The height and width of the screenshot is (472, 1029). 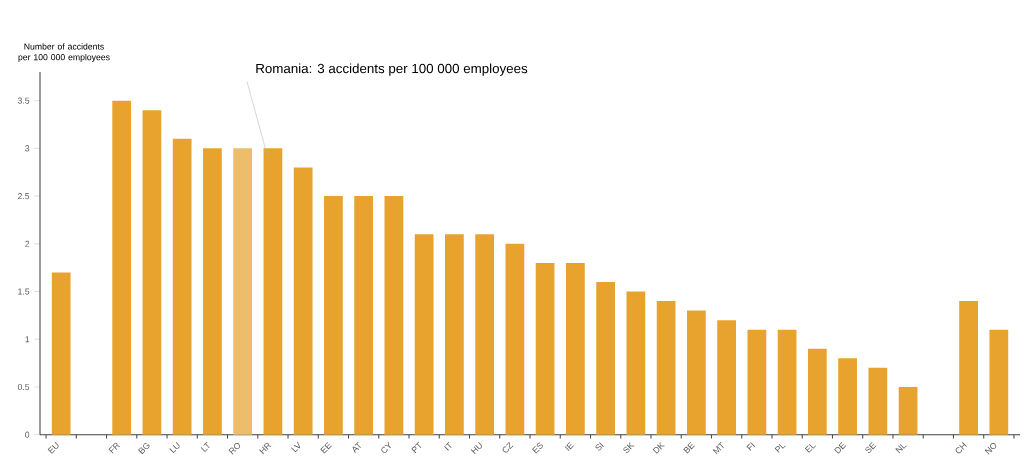 I want to click on x-tick-label: BG, so click(x=144, y=448).